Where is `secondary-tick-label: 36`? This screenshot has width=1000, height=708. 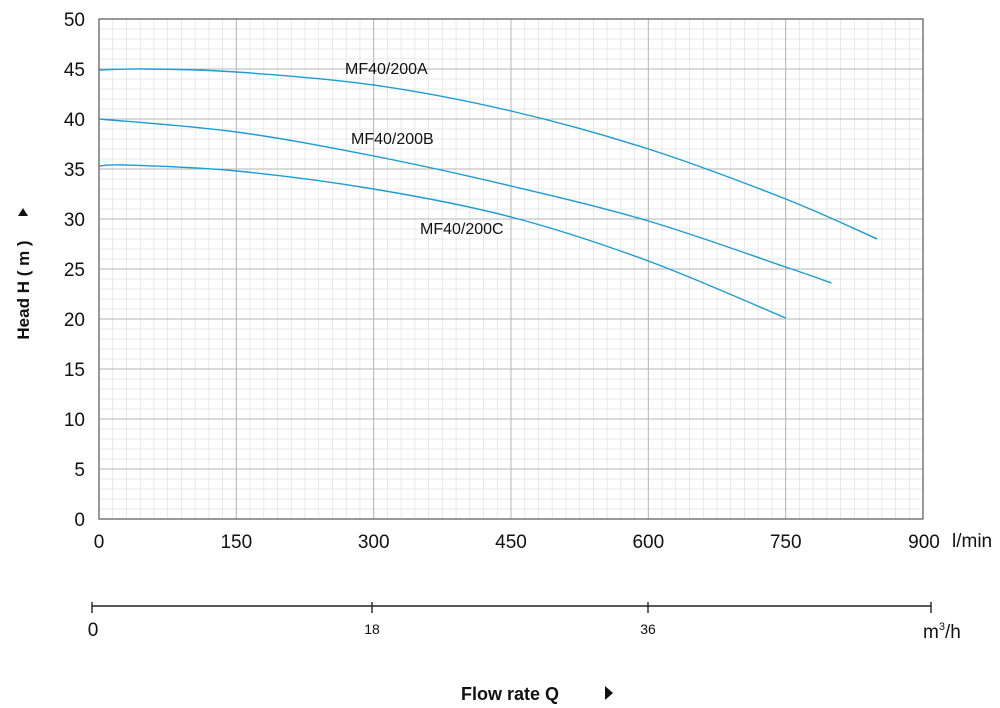 secondary-tick-label: 36 is located at coordinates (648, 629).